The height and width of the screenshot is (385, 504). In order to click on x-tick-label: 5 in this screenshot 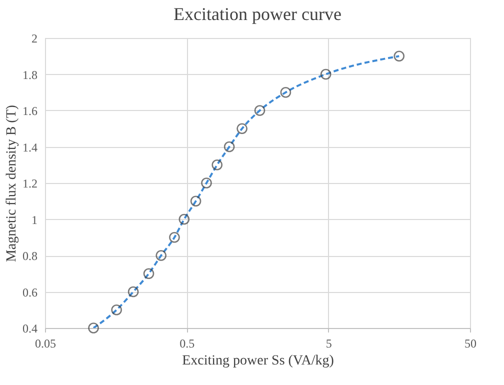, I will do `click(329, 343)`.